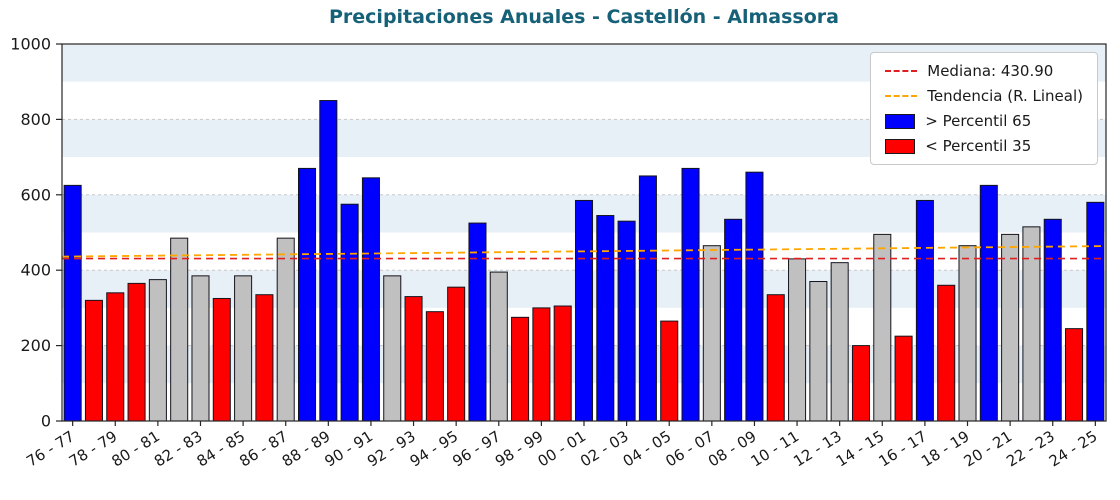  I want to click on y-tick-label: 0, so click(46, 421).